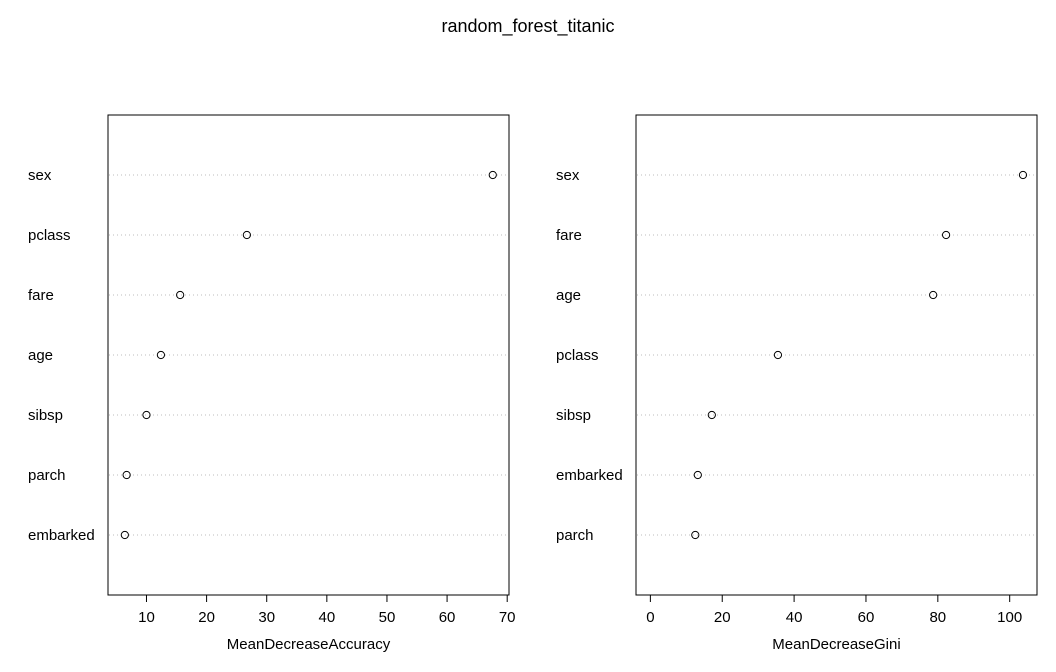 This screenshot has height=672, width=1056. Describe the element at coordinates (528, 26) in the screenshot. I see `chart-title: random_forest_titanic` at that location.